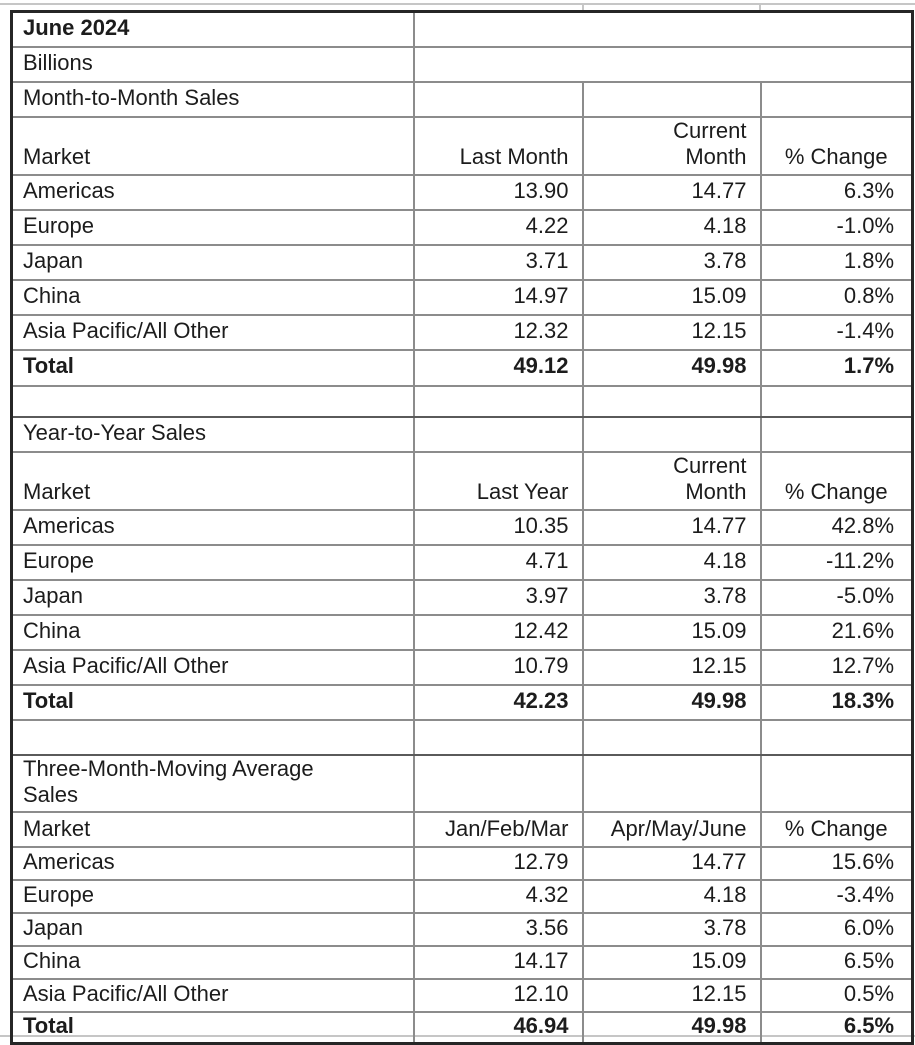 Image resolution: width=915 pixels, height=1045 pixels. Describe the element at coordinates (836, 262) in the screenshot. I see `change-cell: 1.8%` at that location.